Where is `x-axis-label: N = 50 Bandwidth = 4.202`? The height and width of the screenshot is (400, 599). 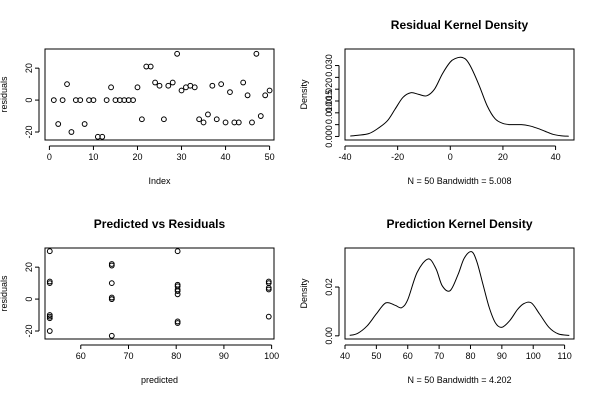
x-axis-label: N = 50 Bandwidth = 4.202 is located at coordinates (459, 380).